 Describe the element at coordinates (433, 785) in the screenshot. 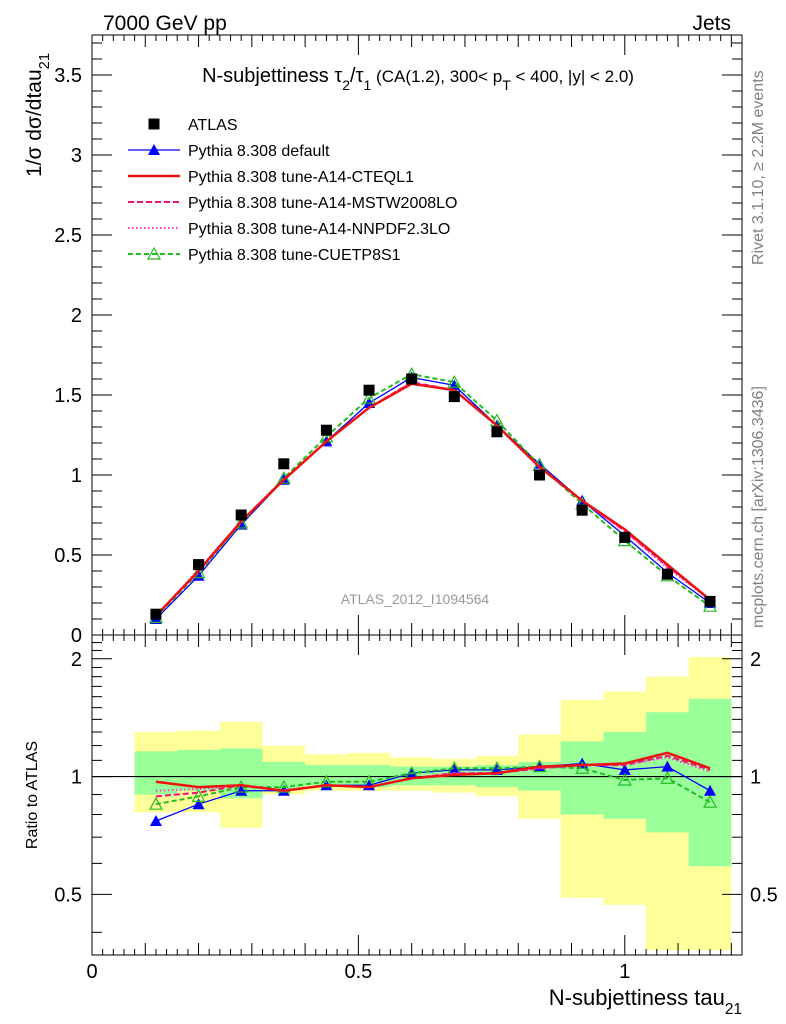

I see `ratio-line-pythia-8-308-tune-cuetp8s1` at that location.